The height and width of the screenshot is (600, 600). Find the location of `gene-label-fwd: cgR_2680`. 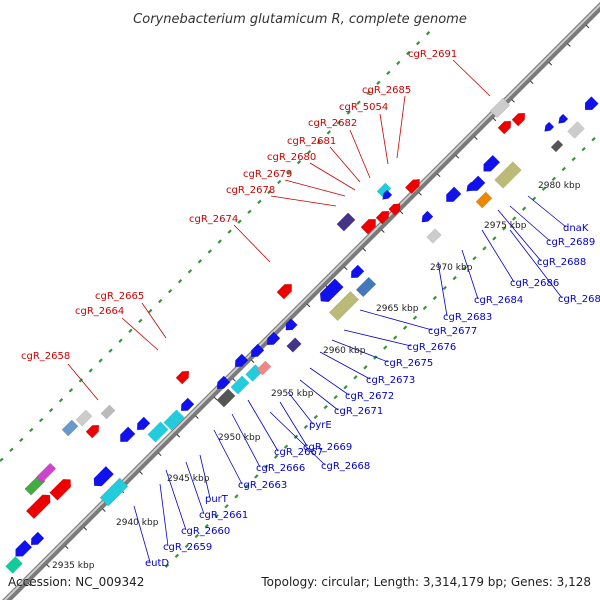

gene-label-fwd: cgR_2680 is located at coordinates (291, 157).